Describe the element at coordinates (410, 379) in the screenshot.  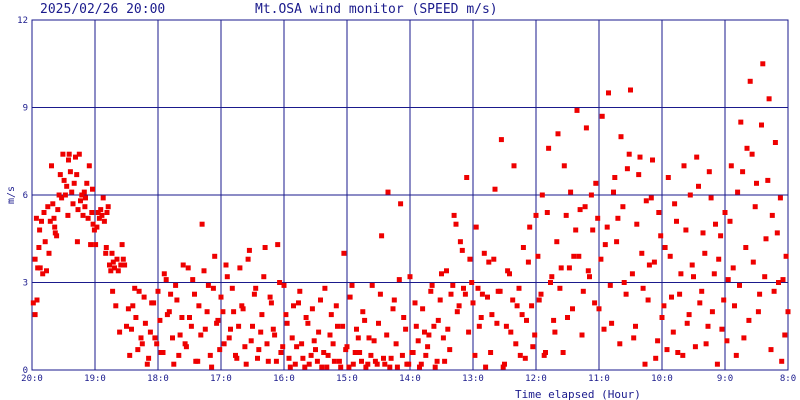
I see `x-tick-label: 14:0` at that location.